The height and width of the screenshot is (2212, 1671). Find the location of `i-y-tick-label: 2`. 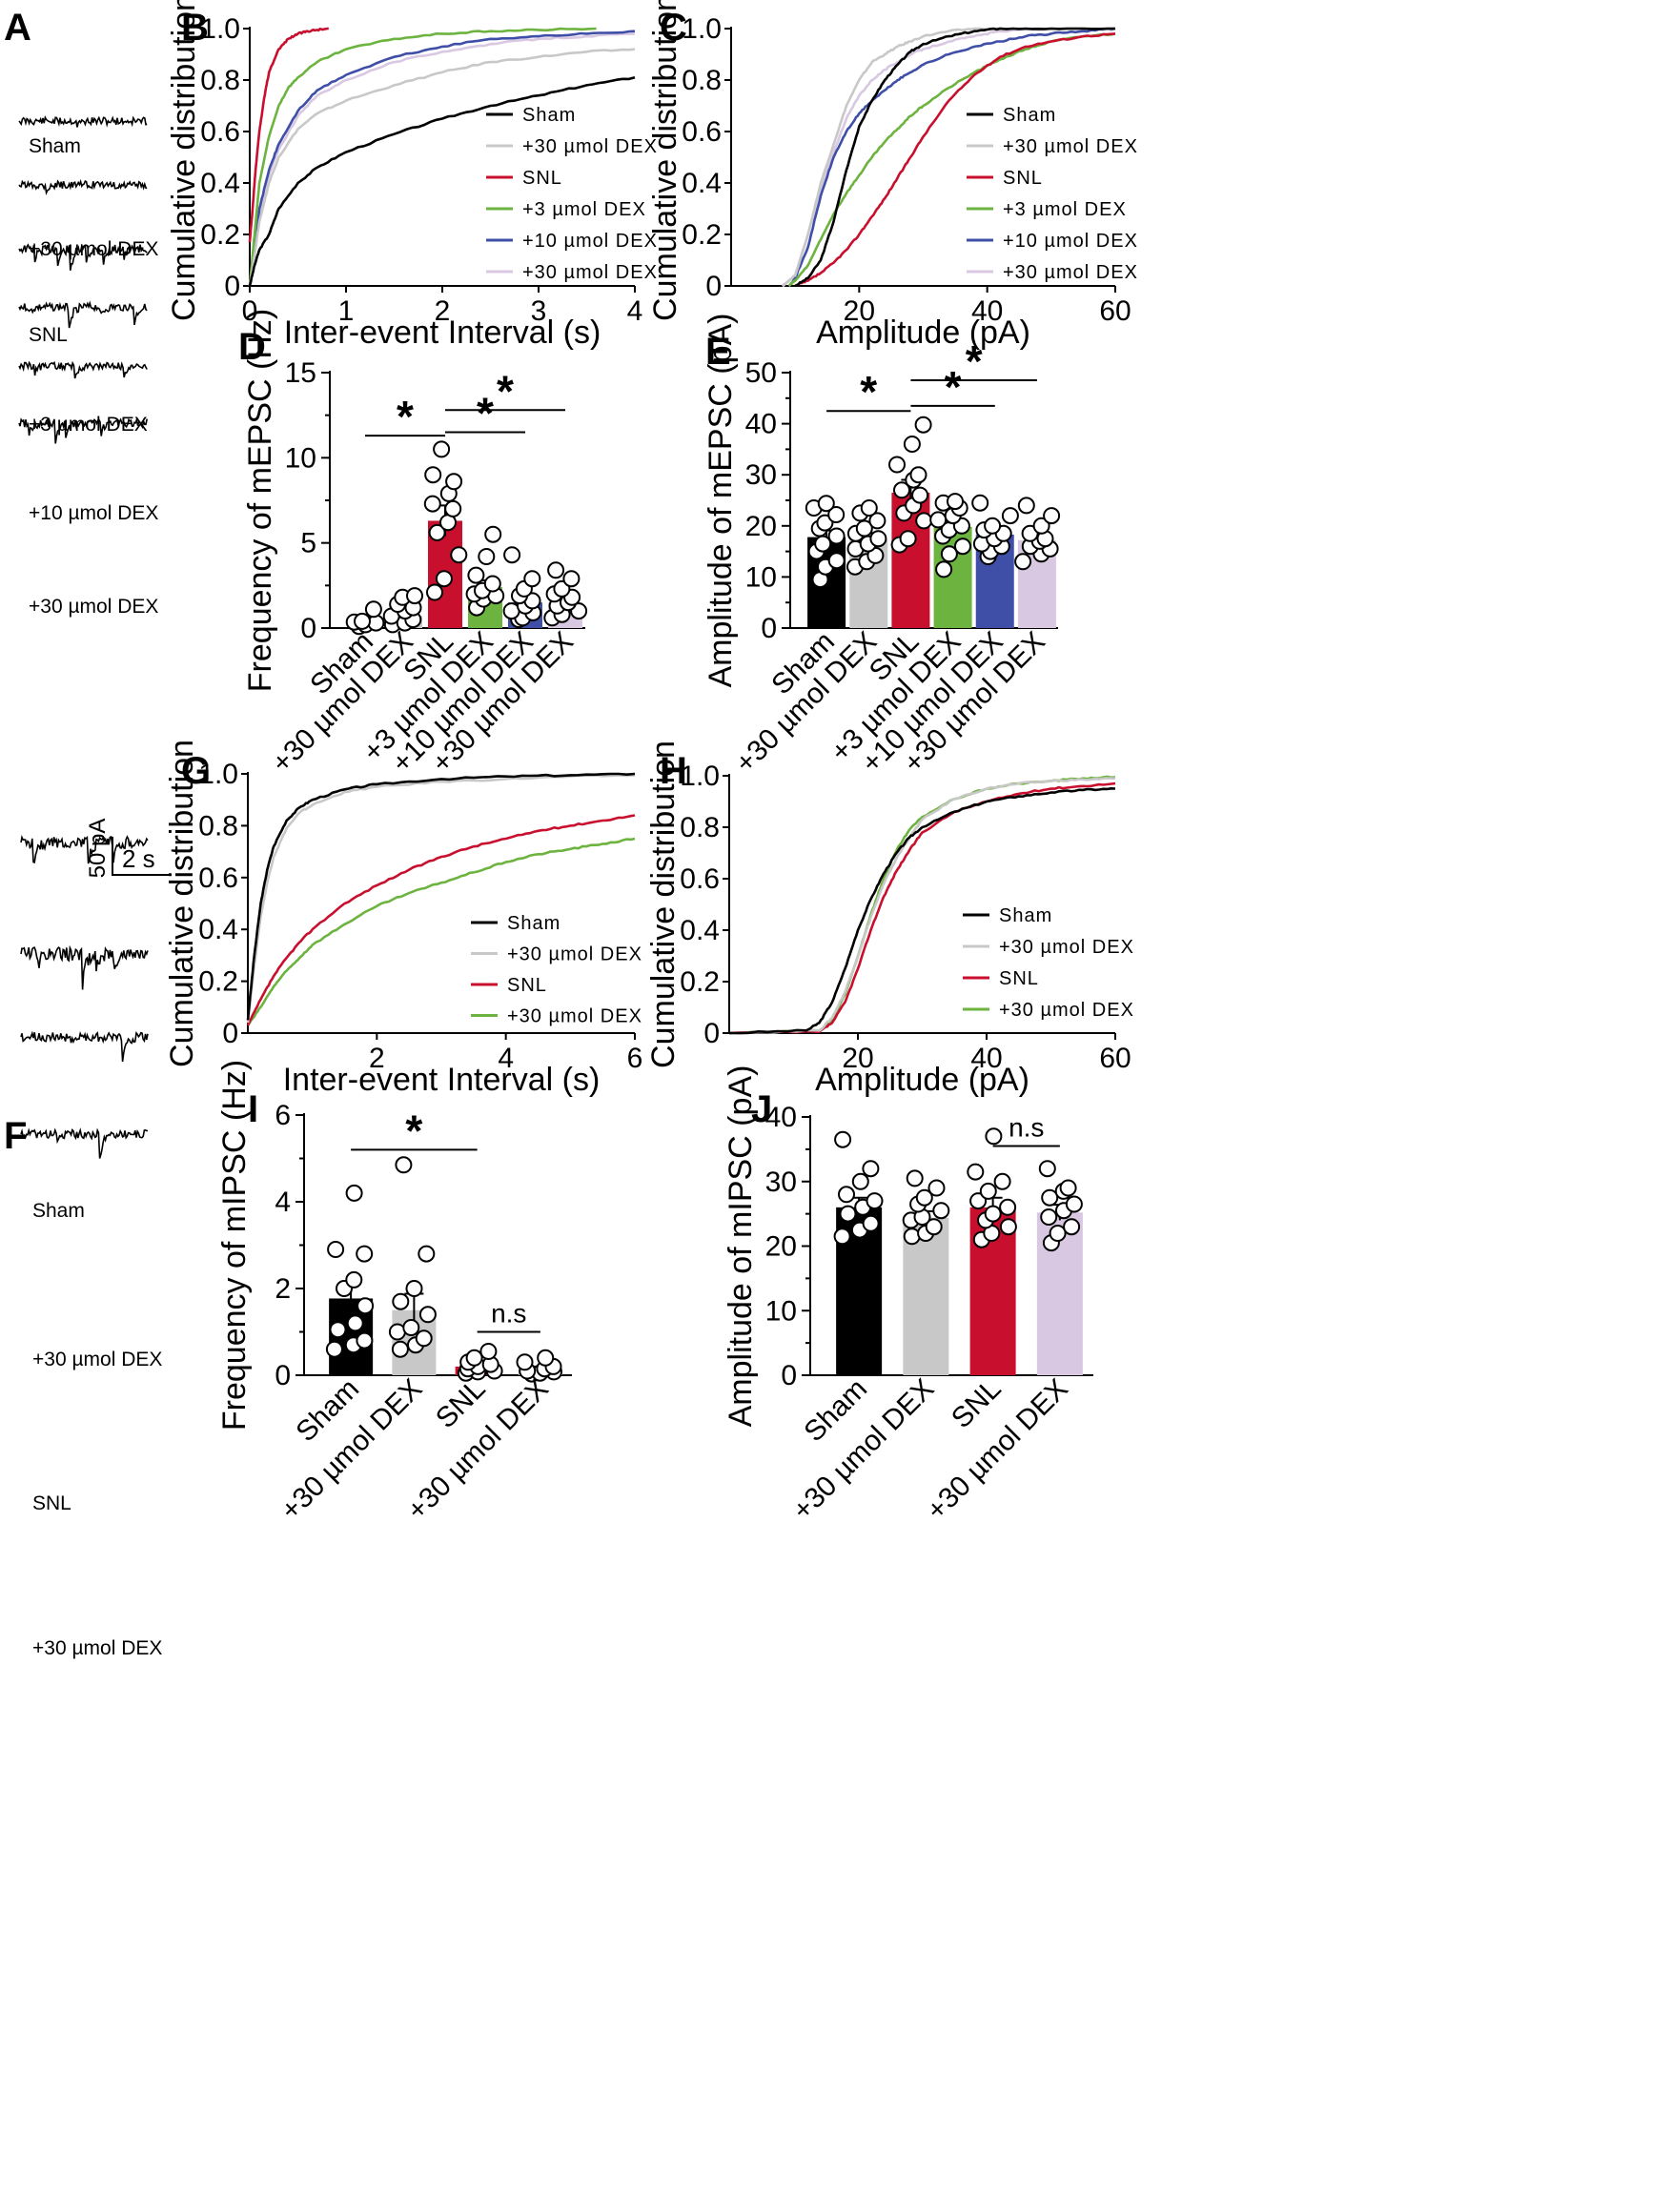

i-y-tick-label: 2 is located at coordinates (283, 1289).